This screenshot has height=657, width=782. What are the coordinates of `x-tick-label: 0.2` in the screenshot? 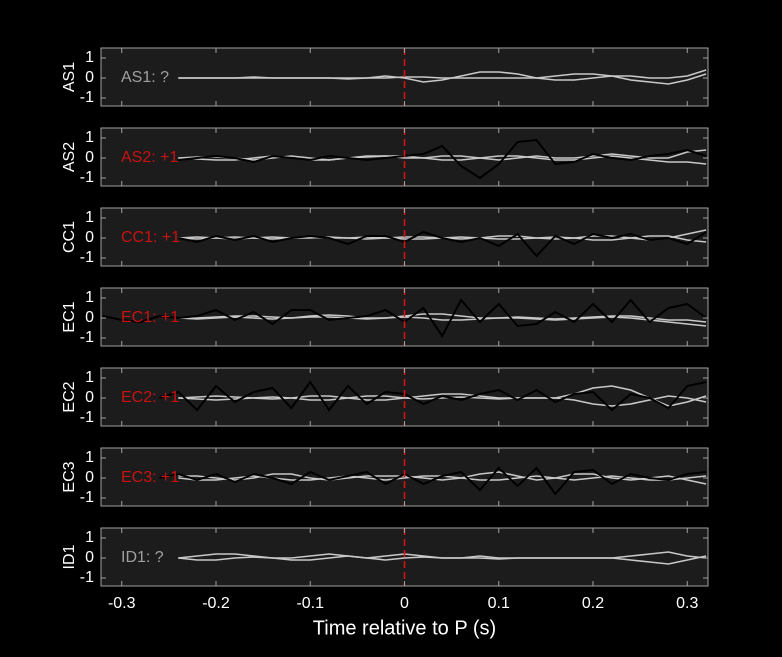 It's located at (593, 603).